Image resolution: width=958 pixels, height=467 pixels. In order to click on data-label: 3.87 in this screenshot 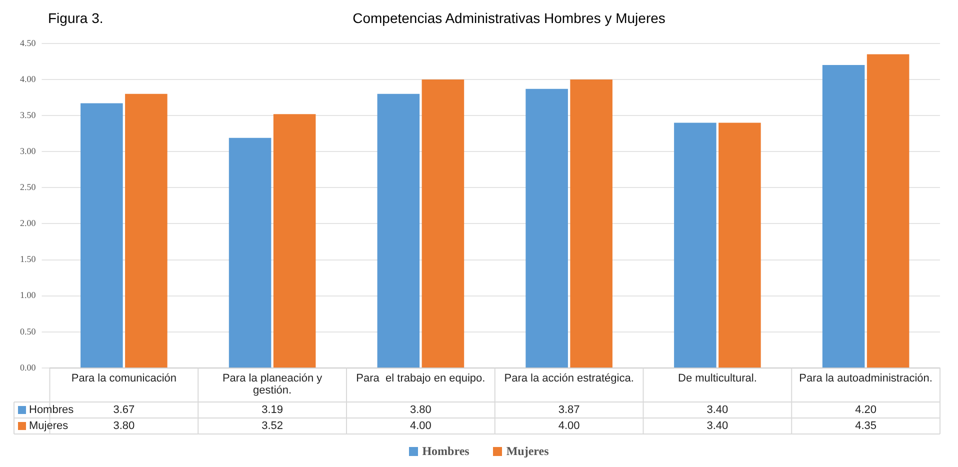, I will do `click(569, 410)`.